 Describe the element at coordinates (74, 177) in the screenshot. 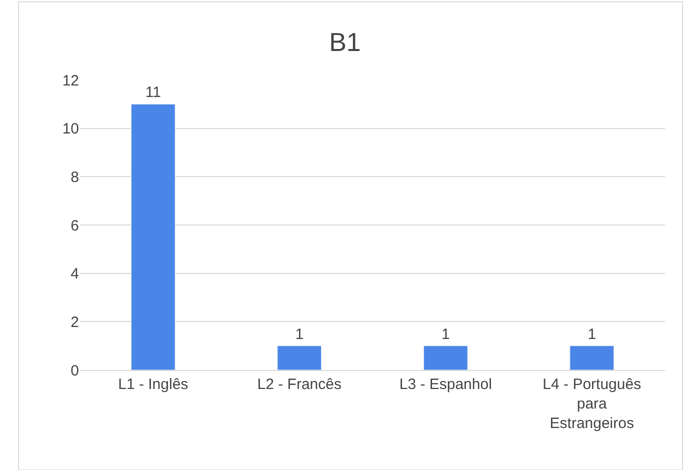

I see `y-tick-label: 8` at that location.